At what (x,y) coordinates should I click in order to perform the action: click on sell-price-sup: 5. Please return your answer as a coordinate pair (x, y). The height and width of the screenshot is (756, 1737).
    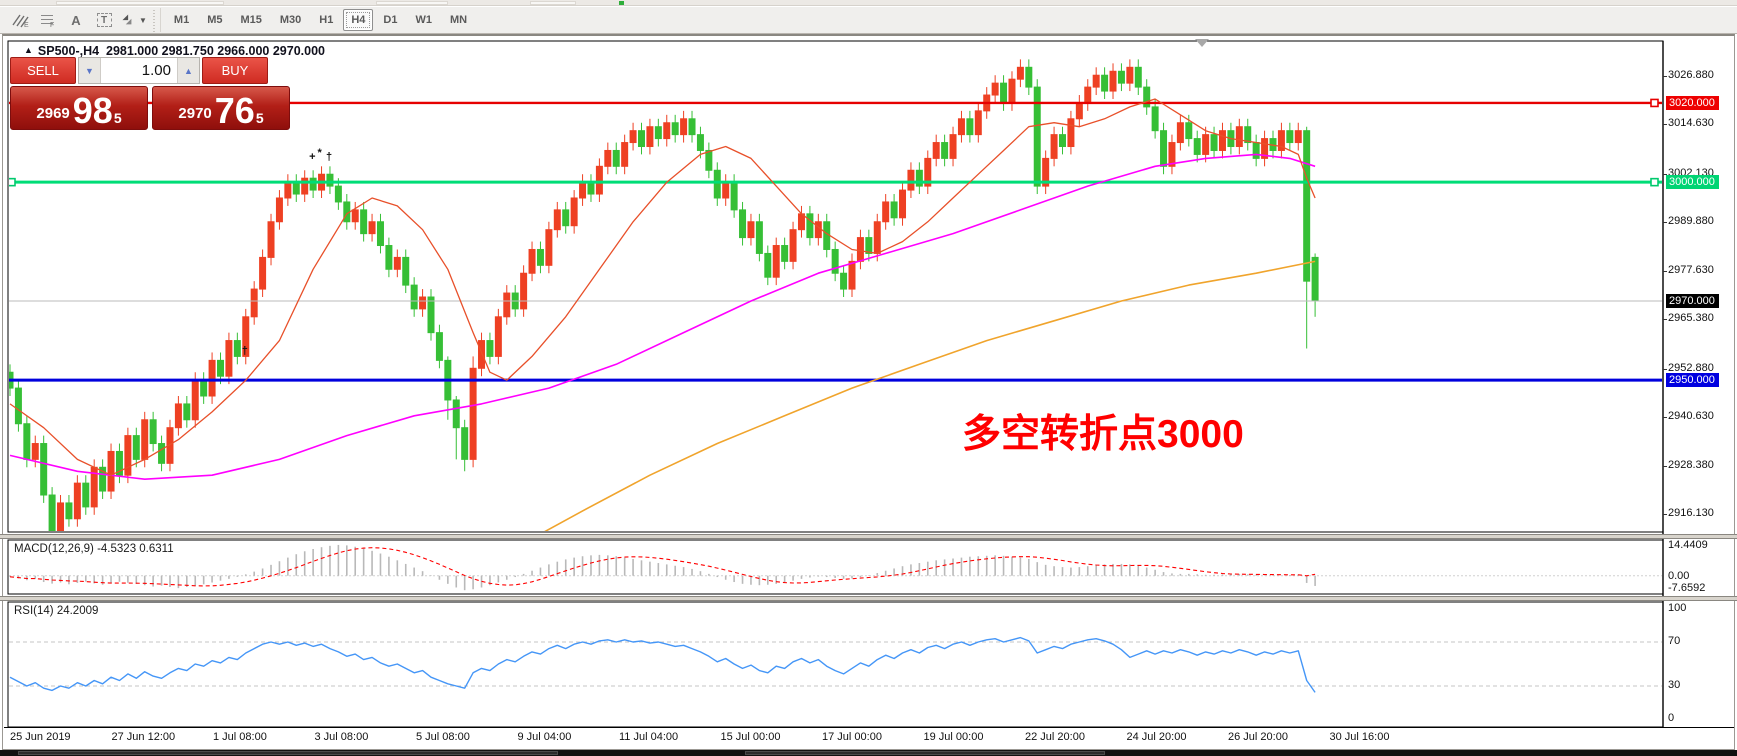
    Looking at the image, I should click on (117, 118).